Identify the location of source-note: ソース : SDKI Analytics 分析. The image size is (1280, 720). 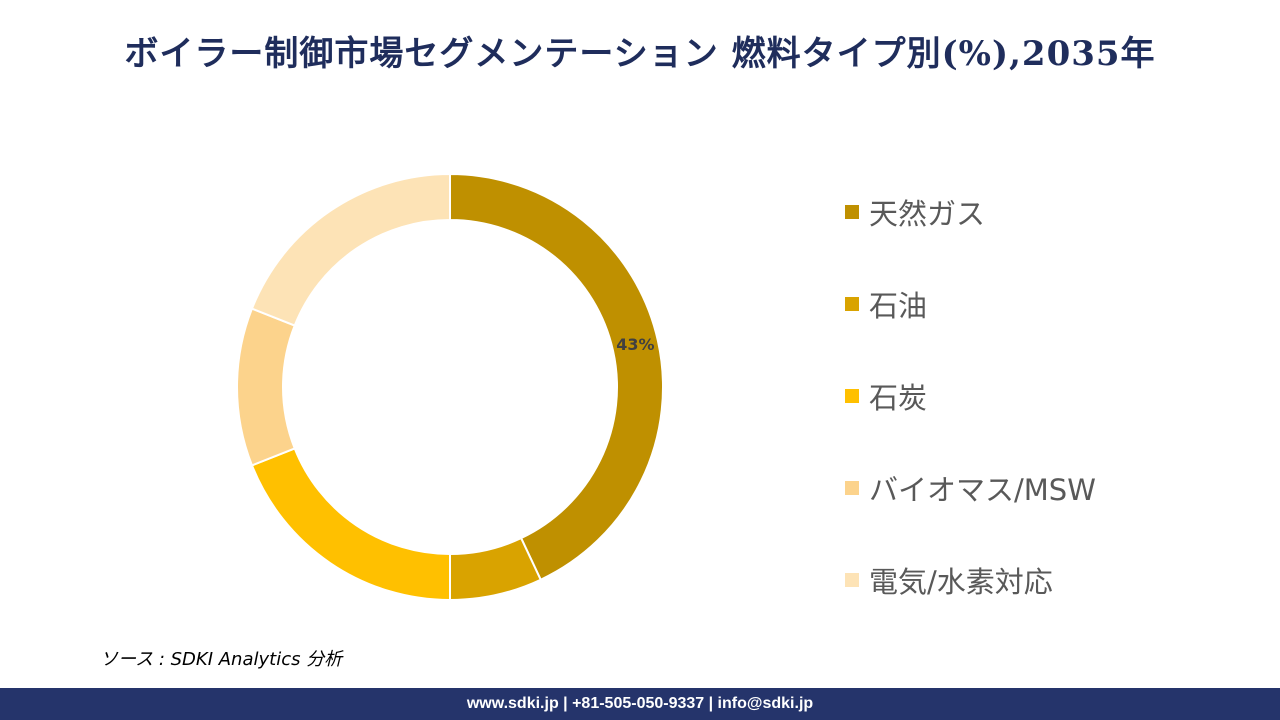
(221, 659).